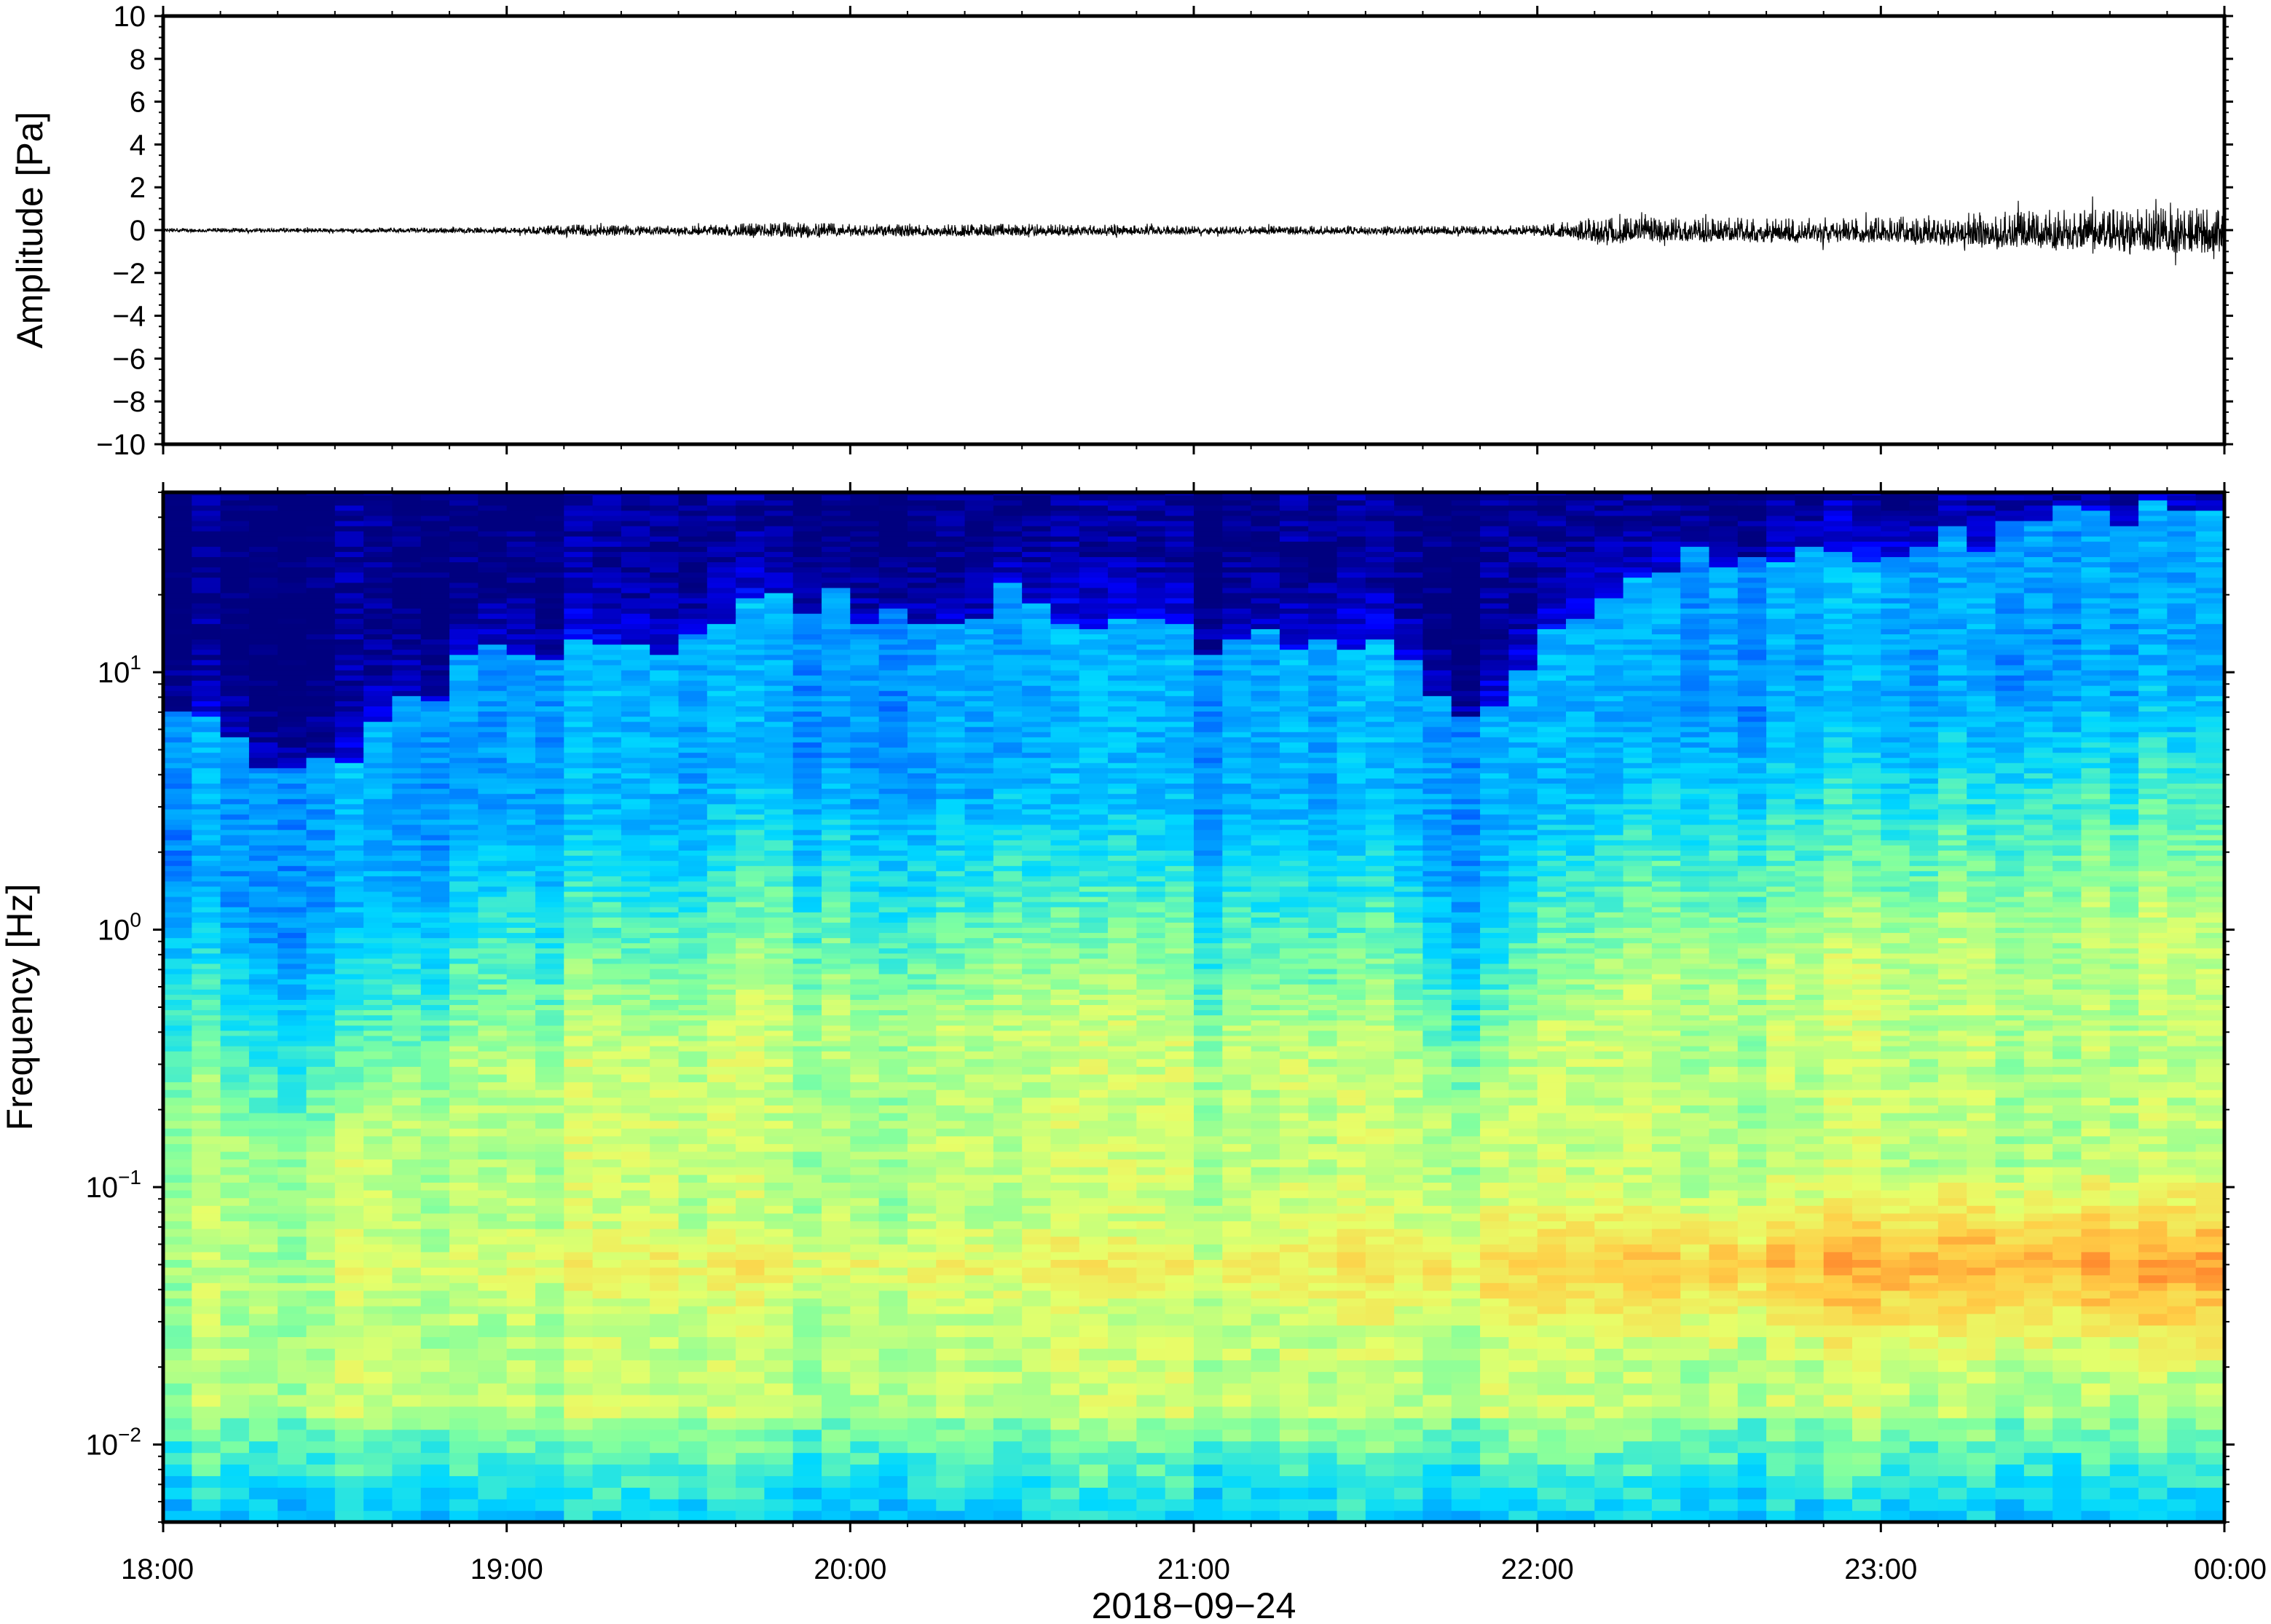 This screenshot has width=2271, height=1624. What do you see at coordinates (29, 229) in the screenshot?
I see `waveform-y-label: Amplitude [Pa]` at bounding box center [29, 229].